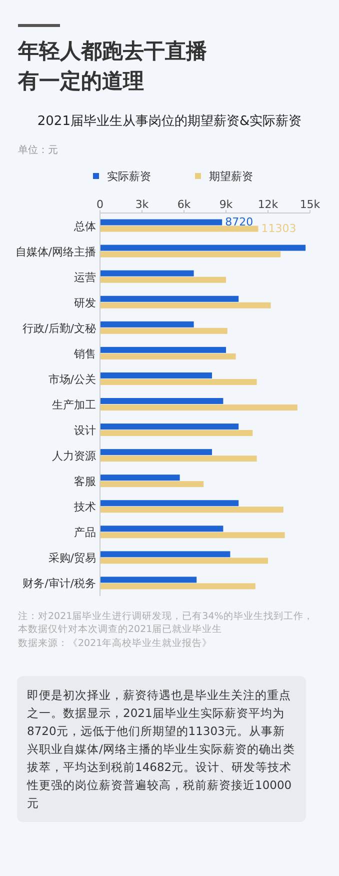 Image resolution: width=339 pixels, height=876 pixels. What do you see at coordinates (85, 533) in the screenshot?
I see `y-tick-label: 产品` at bounding box center [85, 533].